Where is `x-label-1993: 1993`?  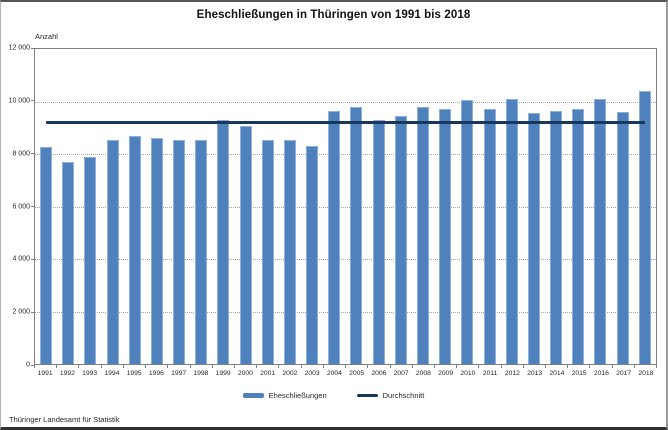 x-label-1993: 1993 is located at coordinates (90, 373).